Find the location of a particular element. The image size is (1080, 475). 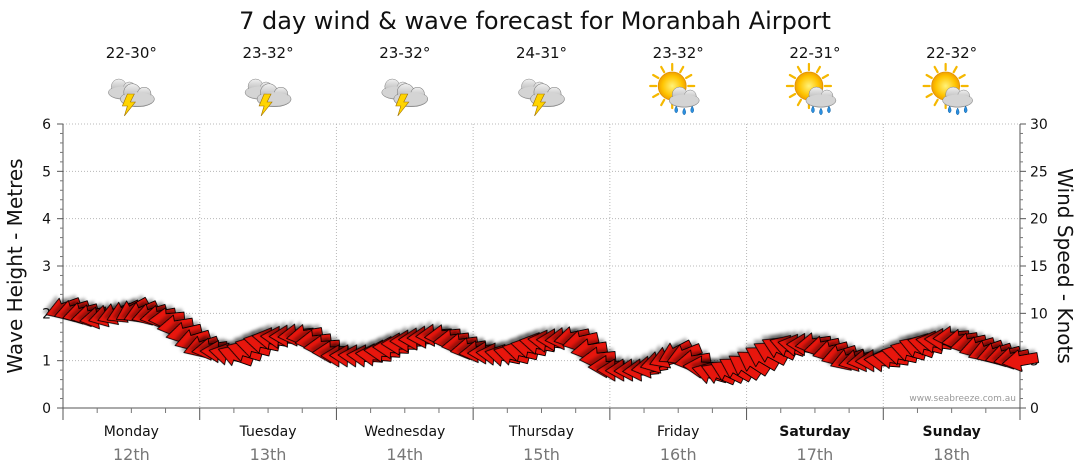

left-axis: 0123456 is located at coordinates (53, 267).